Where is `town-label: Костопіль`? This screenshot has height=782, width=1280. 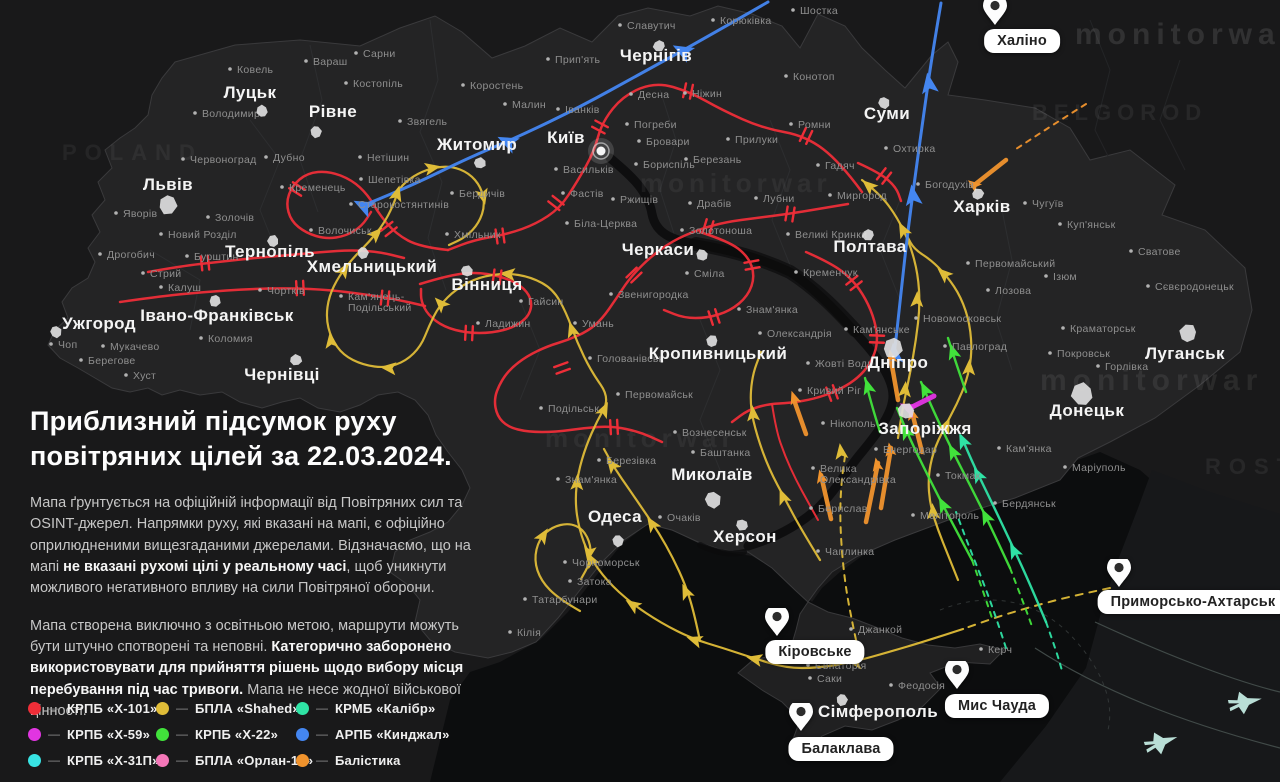 town-label: Костопіль is located at coordinates (378, 84).